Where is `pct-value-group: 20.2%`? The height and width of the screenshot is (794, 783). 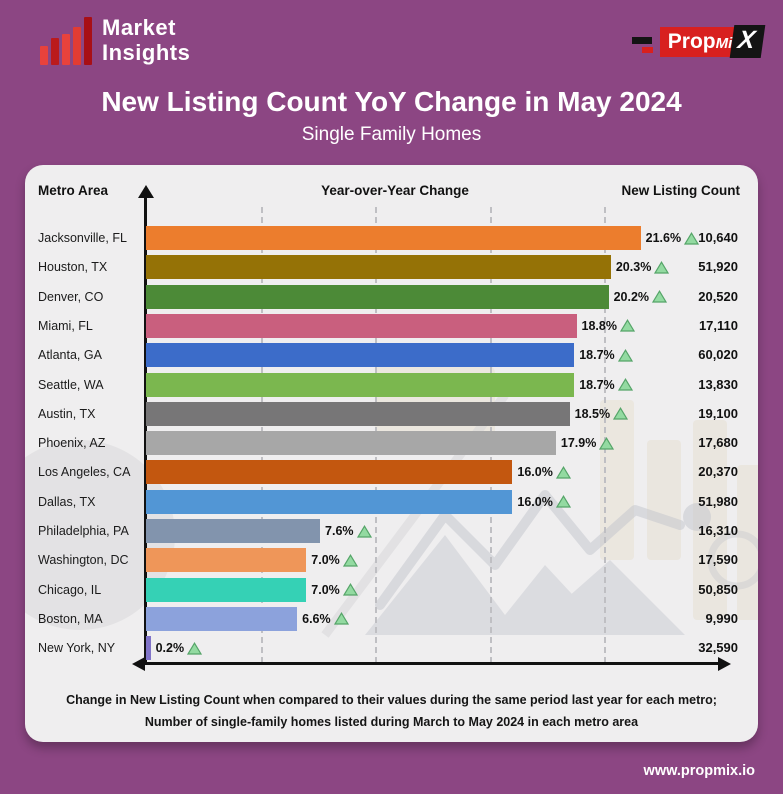
pct-value-group: 20.2% is located at coordinates (640, 297).